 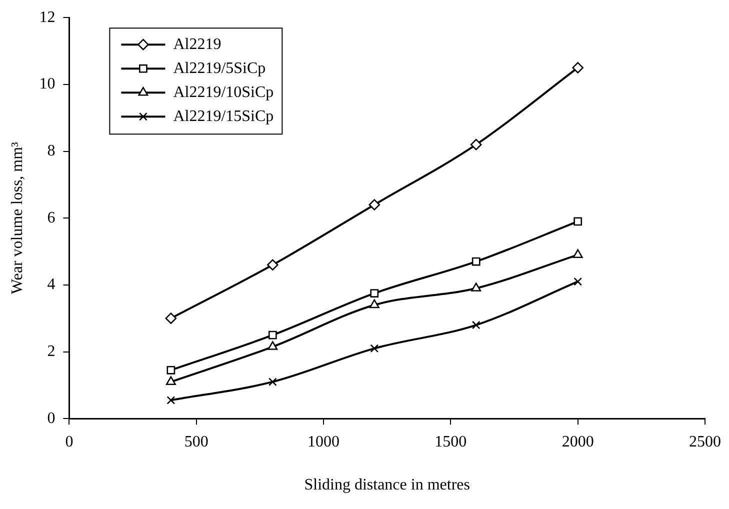 I want to click on x-tick-label: 1000, so click(x=324, y=441).